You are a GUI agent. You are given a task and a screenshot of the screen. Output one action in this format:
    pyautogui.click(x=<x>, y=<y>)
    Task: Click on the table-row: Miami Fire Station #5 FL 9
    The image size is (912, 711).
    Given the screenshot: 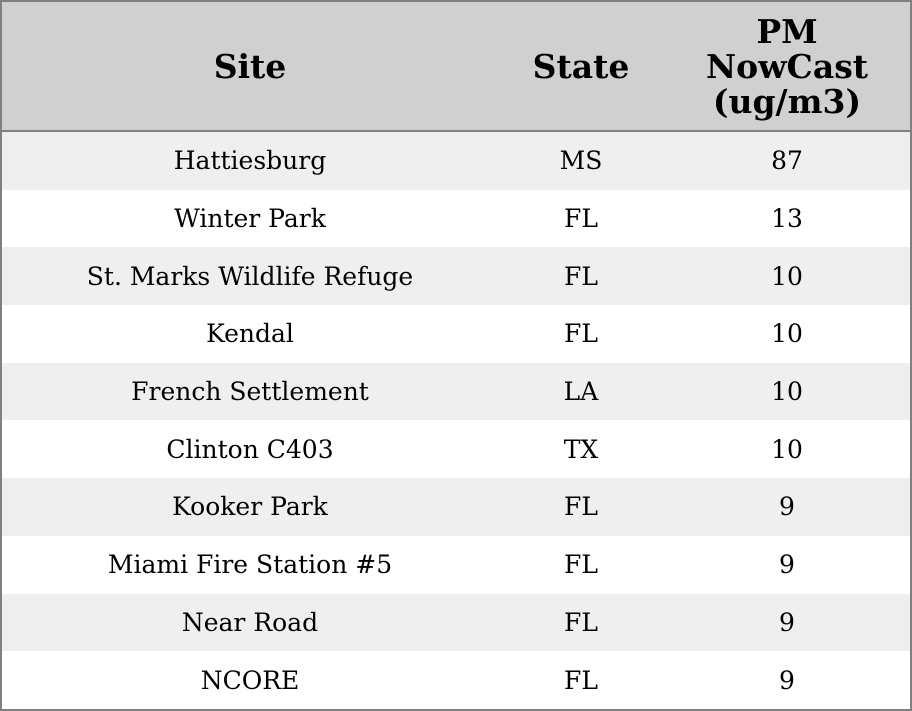 What is the action you would take?
    pyautogui.click(x=456, y=564)
    